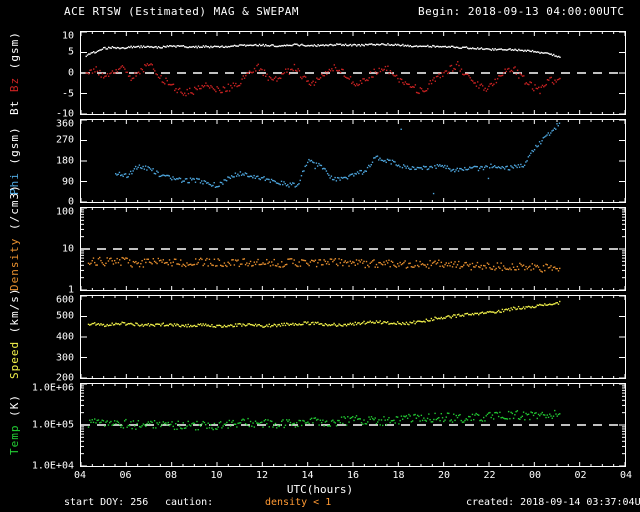 This screenshot has width=640, height=512. Describe the element at coordinates (324, 314) in the screenshot. I see `series-speed` at that location.